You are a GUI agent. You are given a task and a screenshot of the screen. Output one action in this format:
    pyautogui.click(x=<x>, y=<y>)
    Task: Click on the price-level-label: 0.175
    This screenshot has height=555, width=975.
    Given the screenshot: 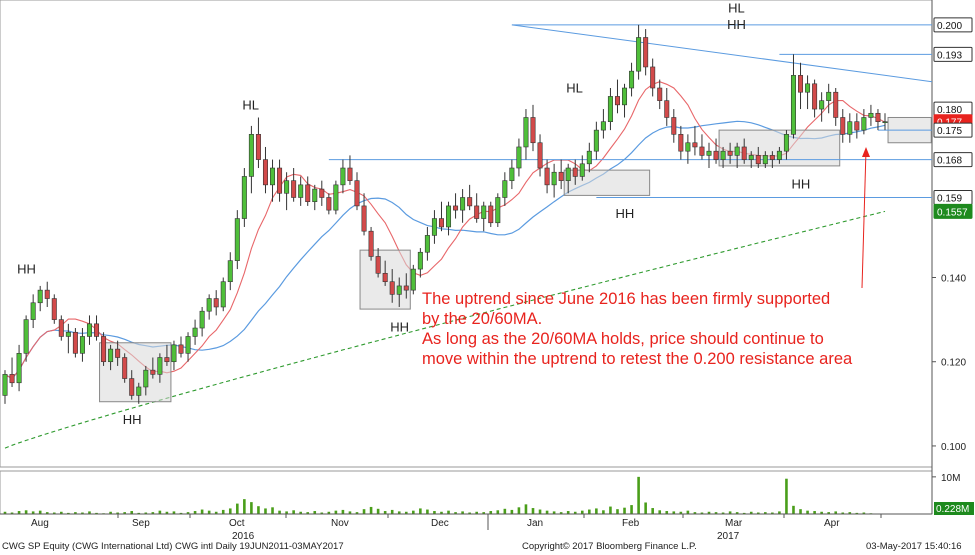 What is the action you would take?
    pyautogui.click(x=949, y=131)
    